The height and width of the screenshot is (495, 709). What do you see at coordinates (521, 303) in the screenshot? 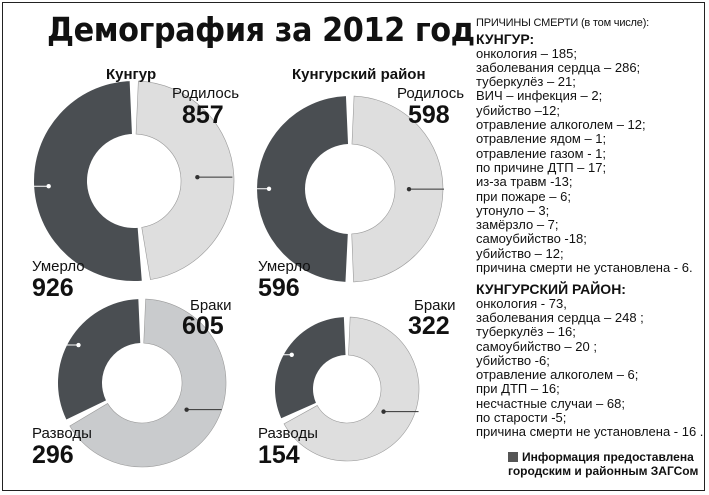
I see `cause-item: онкология - 73,` at bounding box center [521, 303].